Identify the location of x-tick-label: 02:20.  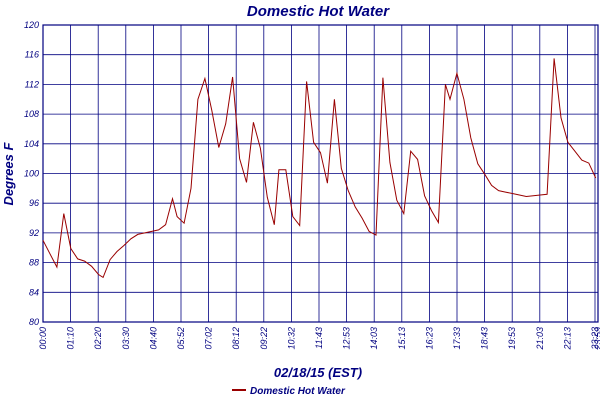
(98, 338).